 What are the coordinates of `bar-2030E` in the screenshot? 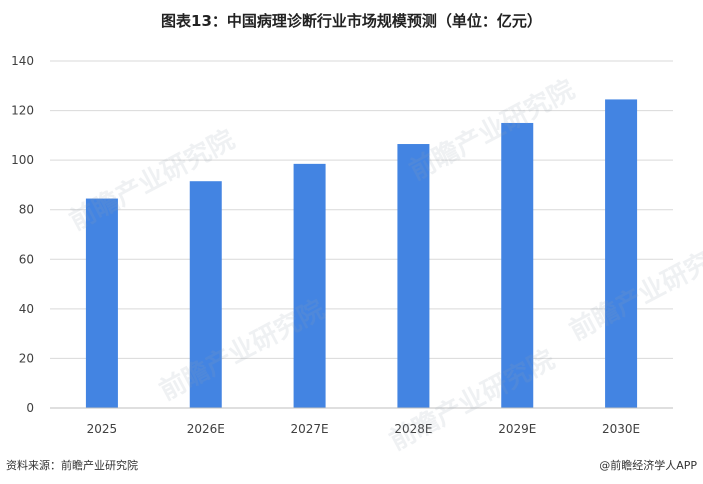 It's located at (621, 254).